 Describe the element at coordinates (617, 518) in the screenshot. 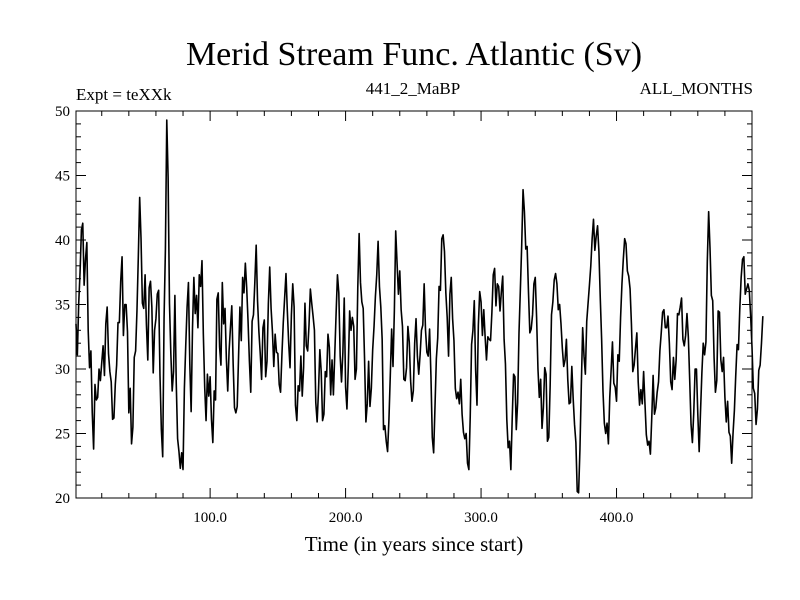

I see `x-tick-label: 400.0` at that location.